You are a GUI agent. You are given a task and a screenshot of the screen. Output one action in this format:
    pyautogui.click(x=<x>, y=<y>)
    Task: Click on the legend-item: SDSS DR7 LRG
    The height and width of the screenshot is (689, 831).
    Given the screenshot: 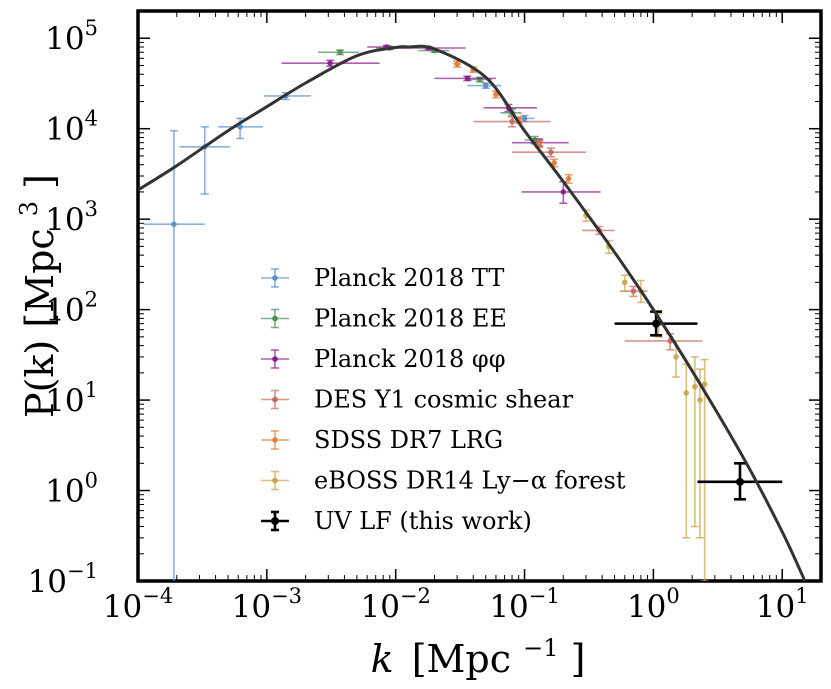 What is the action you would take?
    pyautogui.click(x=382, y=440)
    